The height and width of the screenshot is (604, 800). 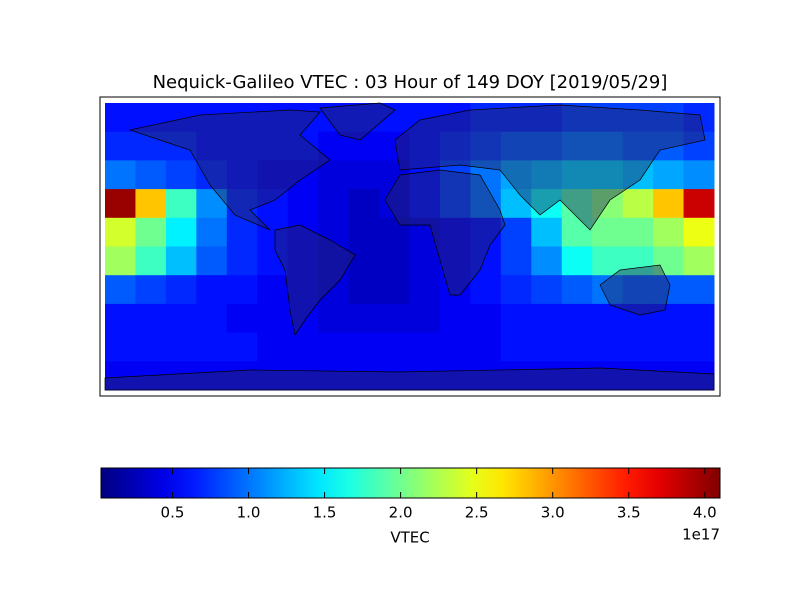 What do you see at coordinates (409, 538) in the screenshot?
I see `colorbar-label: VTEC` at bounding box center [409, 538].